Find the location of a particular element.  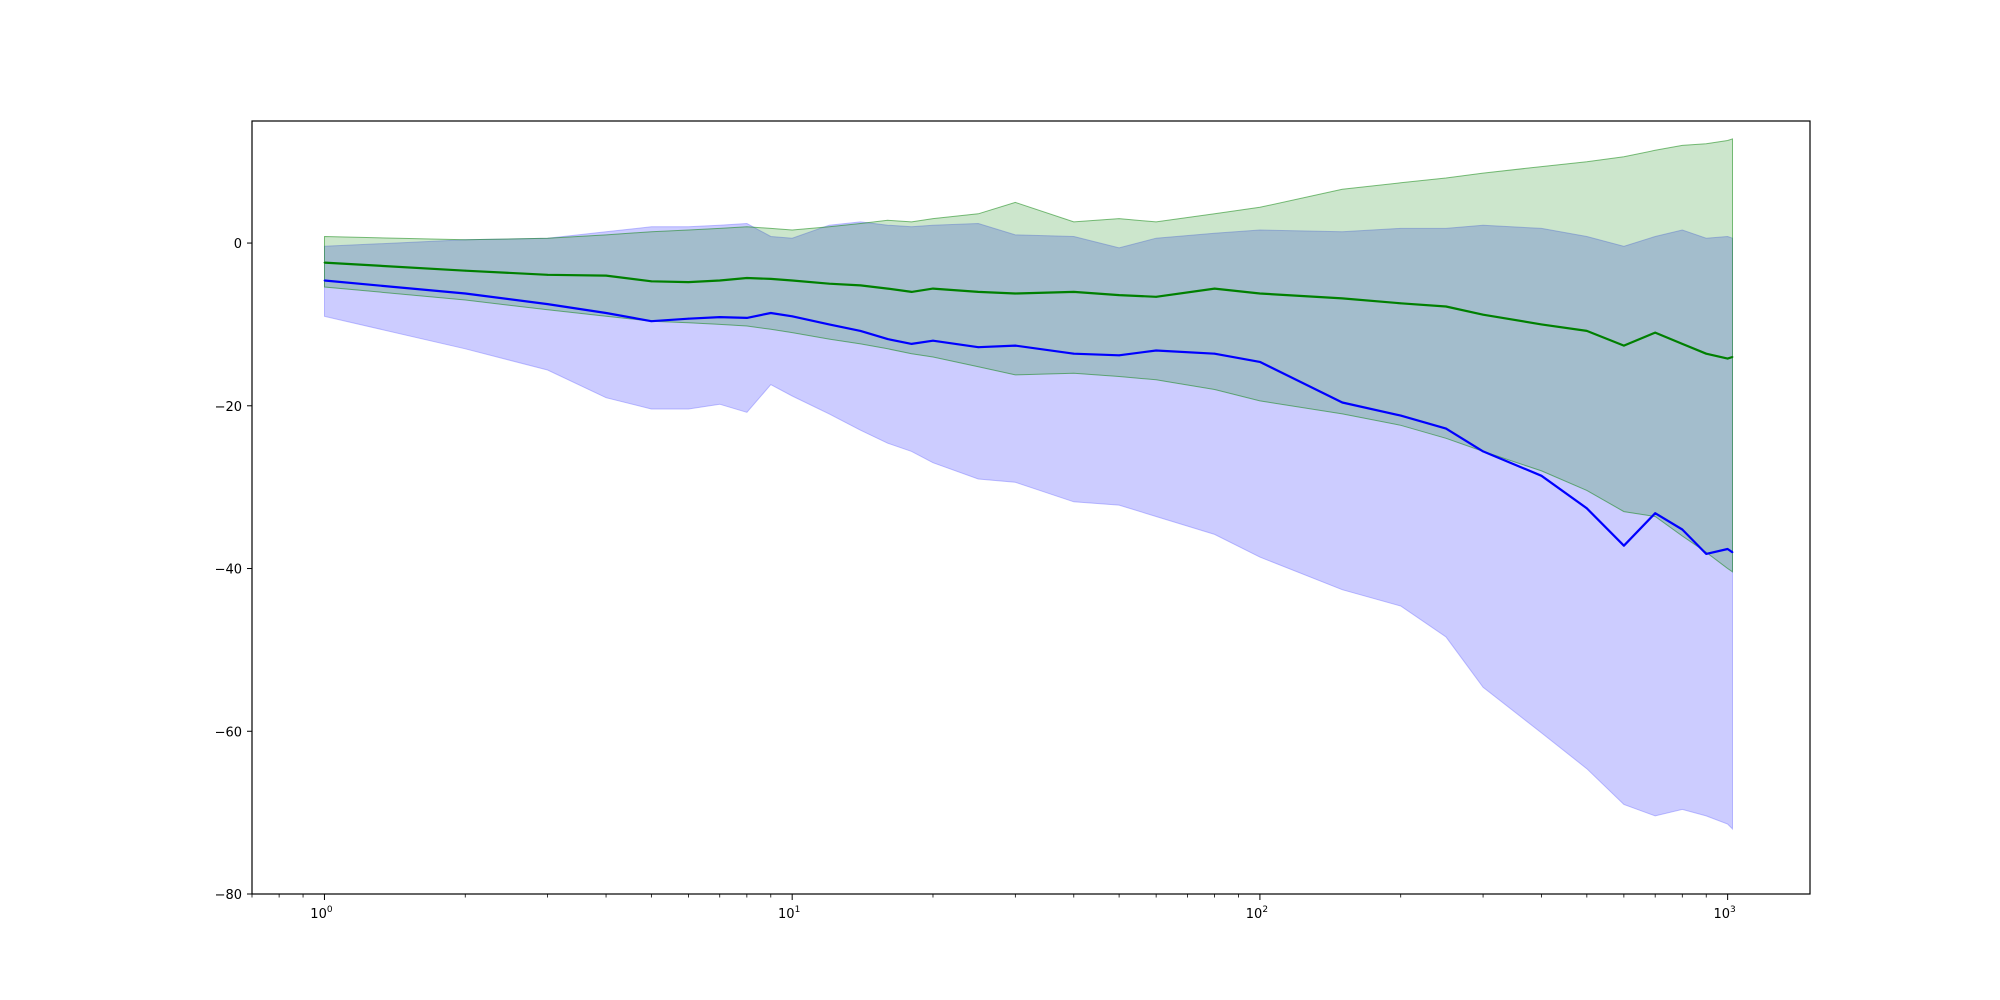

x-tick-label: 100 is located at coordinates (321, 913).